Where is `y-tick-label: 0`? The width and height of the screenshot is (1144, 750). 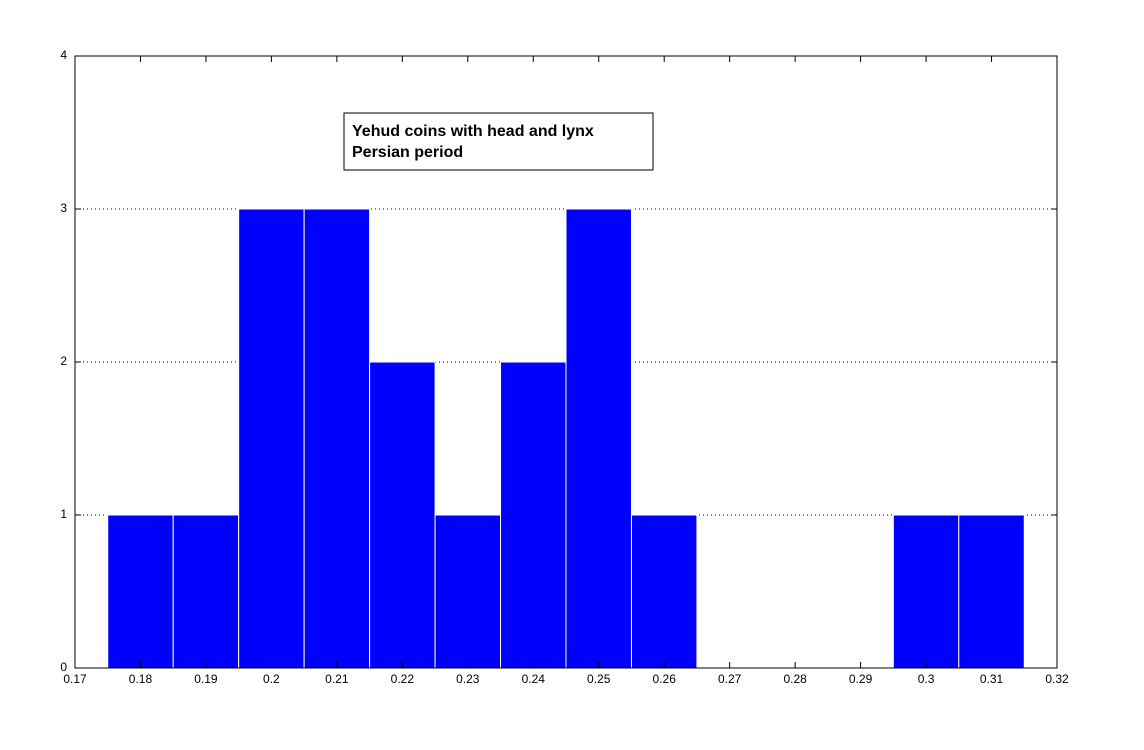 y-tick-label: 0 is located at coordinates (63, 667).